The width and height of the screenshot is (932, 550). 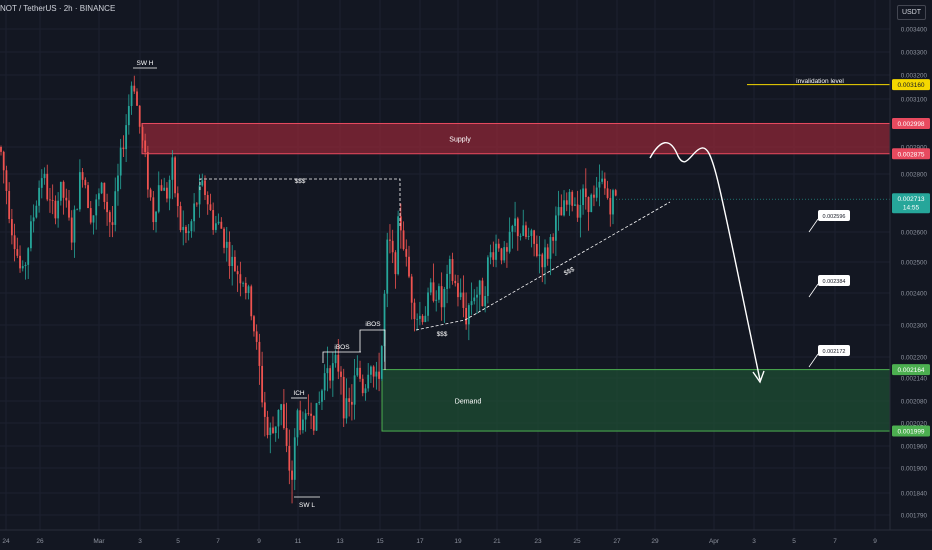 I want to click on y-tick-label: 0.002800, so click(x=914, y=175).